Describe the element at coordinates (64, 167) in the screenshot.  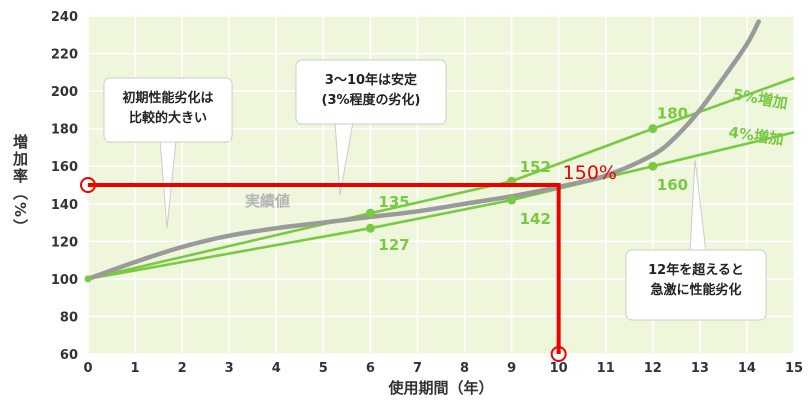
I see `y-tick-label: 160` at that location.